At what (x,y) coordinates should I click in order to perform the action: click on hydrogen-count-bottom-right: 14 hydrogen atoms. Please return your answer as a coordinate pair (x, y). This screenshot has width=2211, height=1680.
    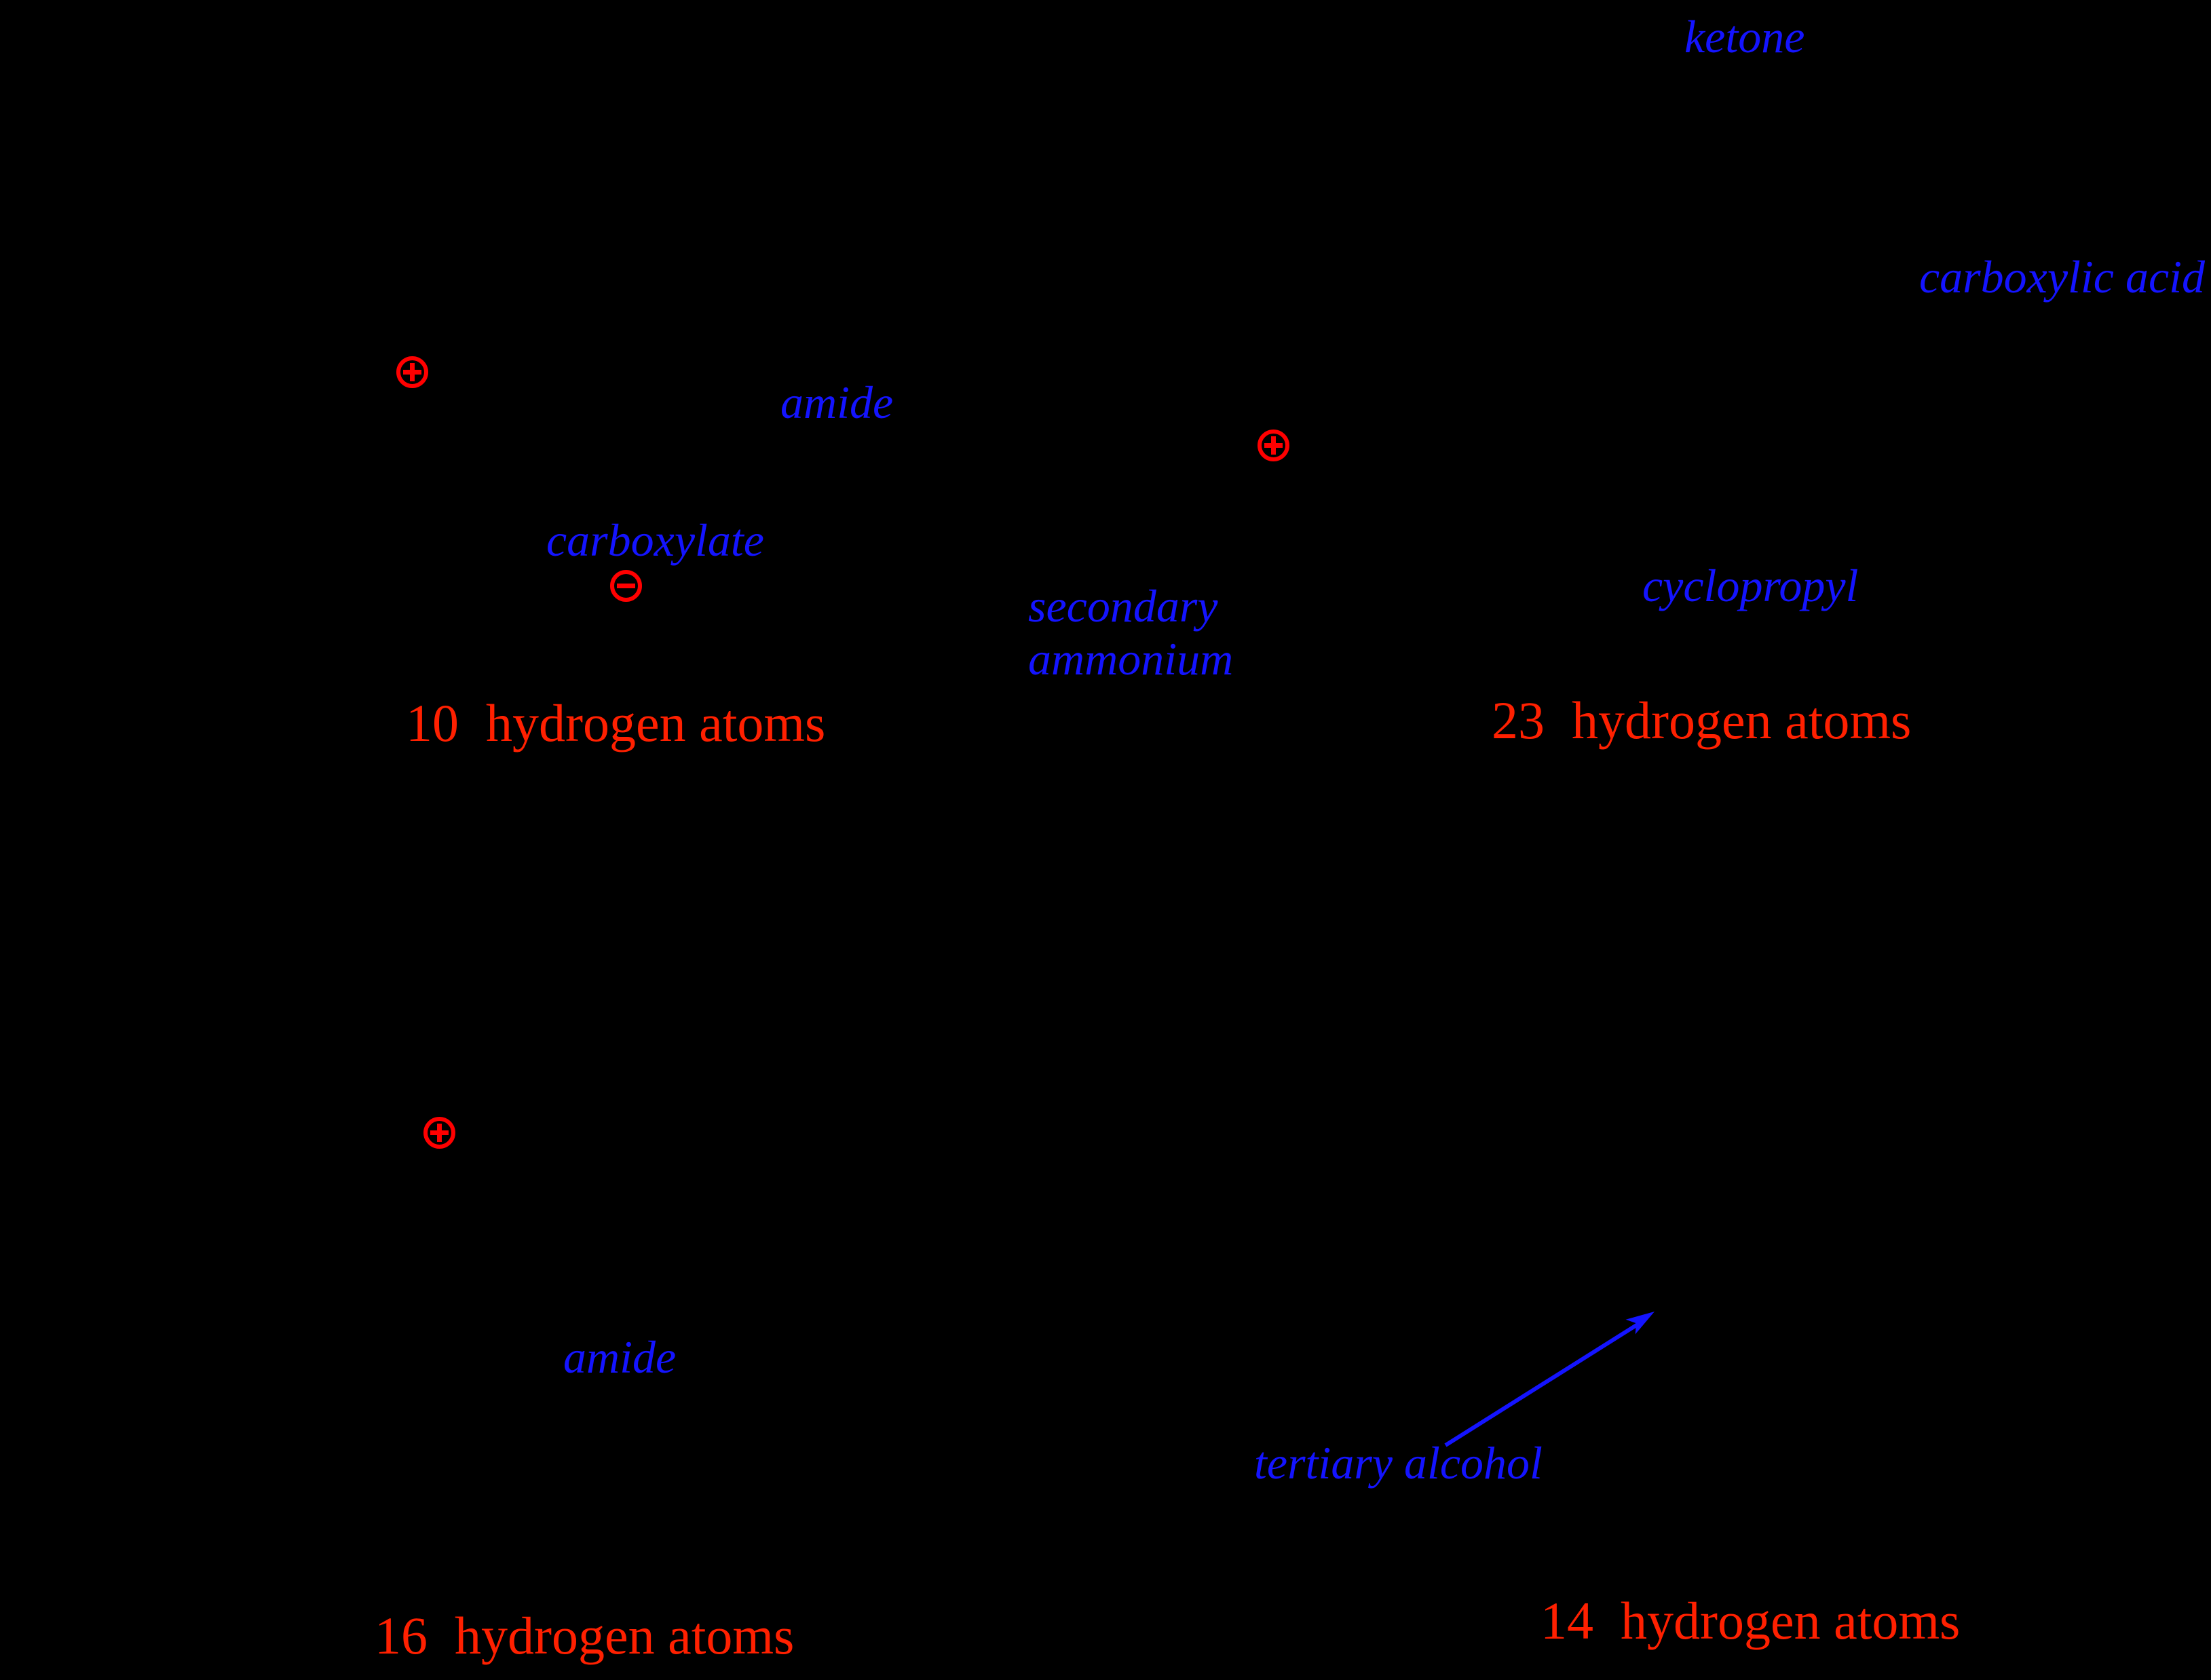
    Looking at the image, I should click on (1750, 1621).